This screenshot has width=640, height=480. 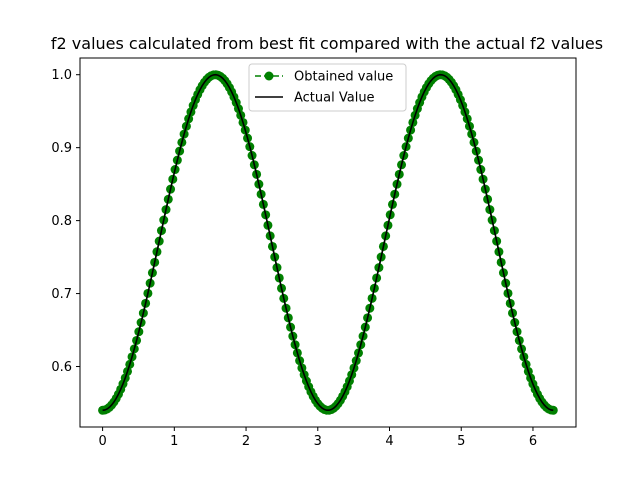 I want to click on x-tick-label: 5, so click(x=461, y=441).